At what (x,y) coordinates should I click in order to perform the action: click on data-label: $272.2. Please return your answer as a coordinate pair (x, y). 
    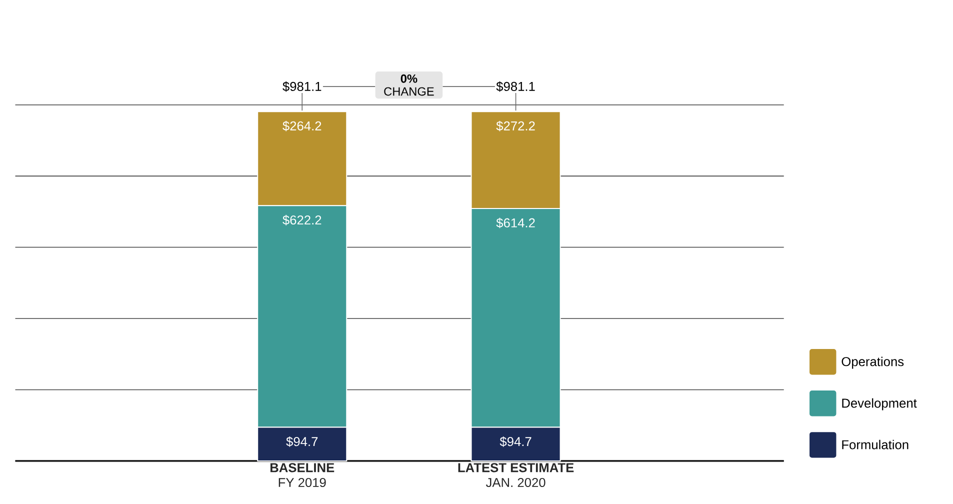
    Looking at the image, I should click on (515, 126).